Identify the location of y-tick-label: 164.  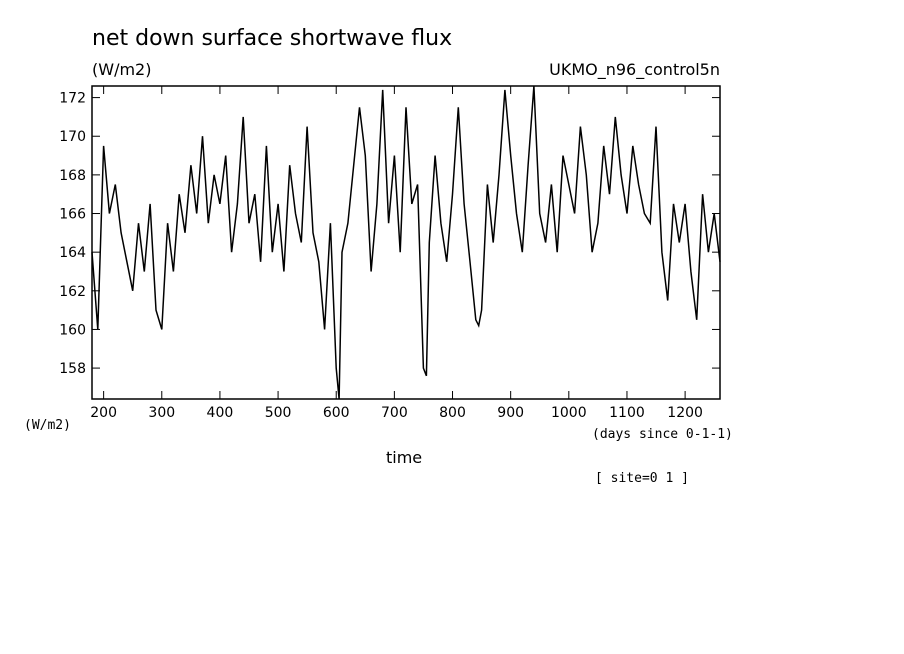
(72, 253).